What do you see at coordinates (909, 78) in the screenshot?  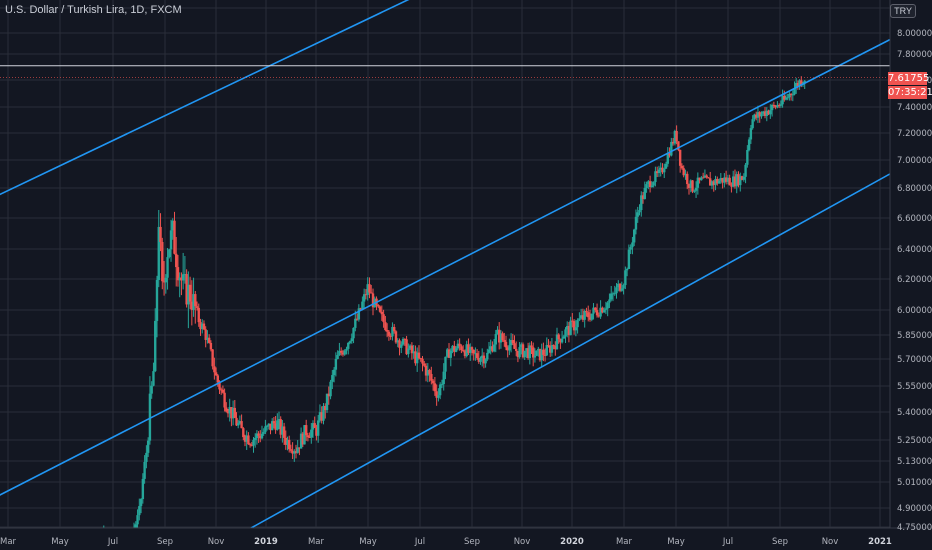 I see `last-price-tag: 7.61755` at bounding box center [909, 78].